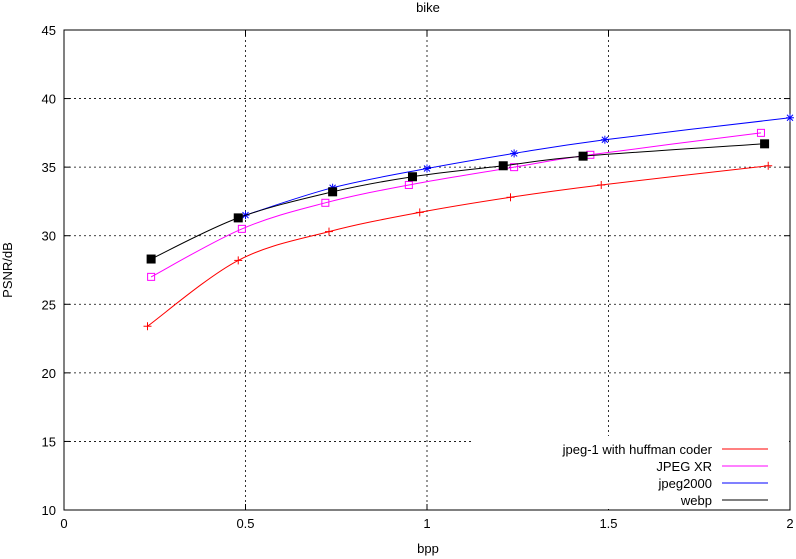  I want to click on legend-background, so click(631, 472).